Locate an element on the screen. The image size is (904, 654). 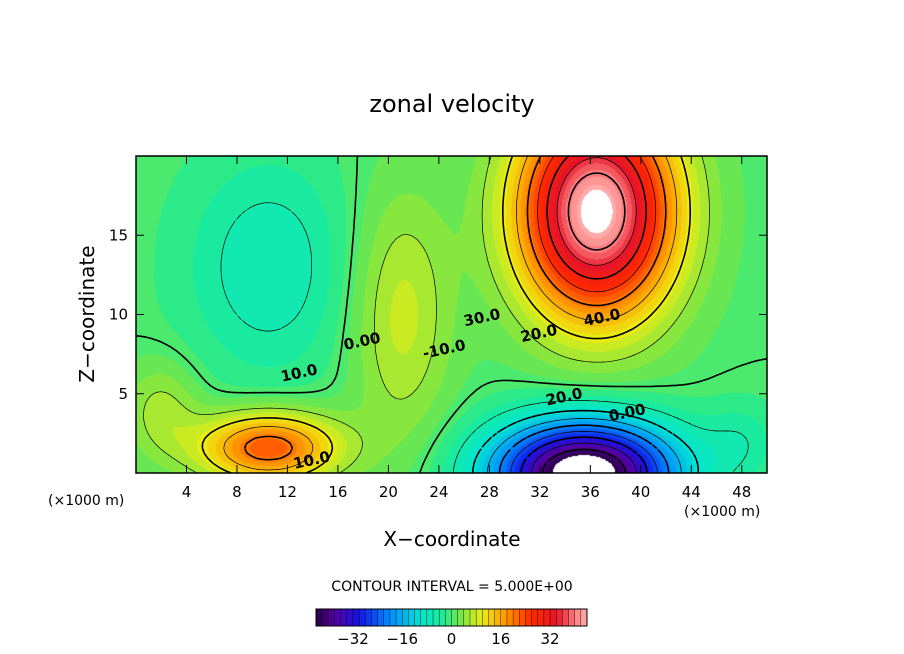
x-tick-label: 48 is located at coordinates (741, 492).